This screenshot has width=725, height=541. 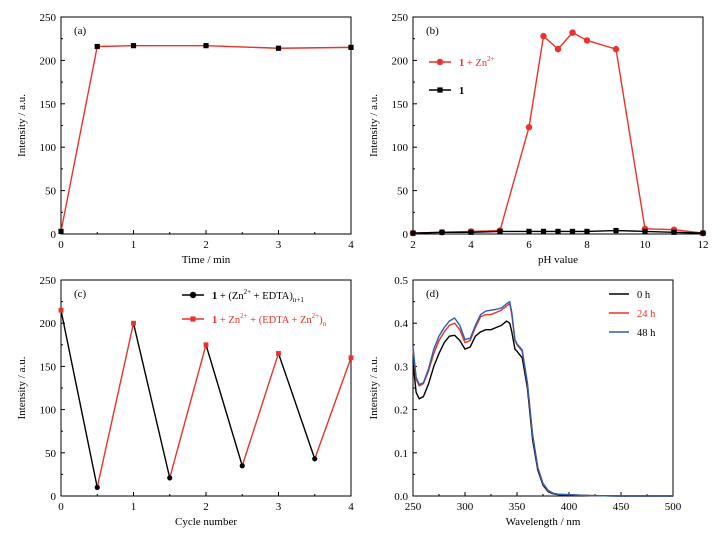 I want to click on legend-label: 1 + Zn2+, so click(x=477, y=62).